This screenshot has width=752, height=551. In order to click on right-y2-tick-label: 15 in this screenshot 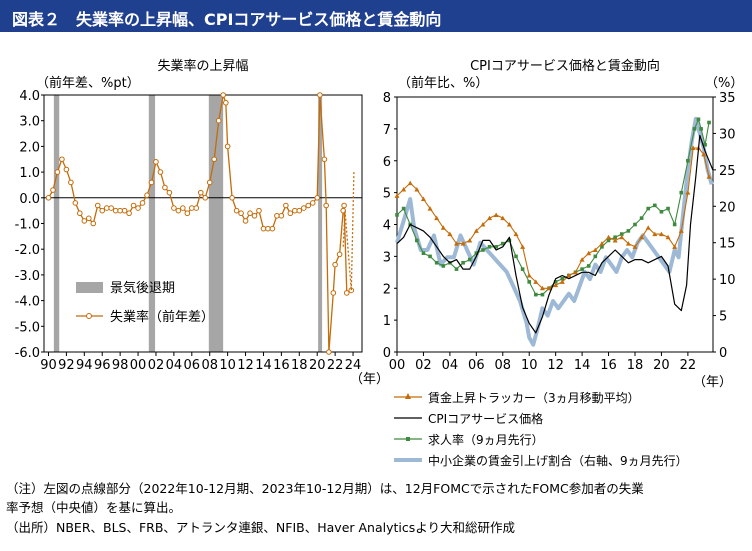, I will do `click(727, 244)`.